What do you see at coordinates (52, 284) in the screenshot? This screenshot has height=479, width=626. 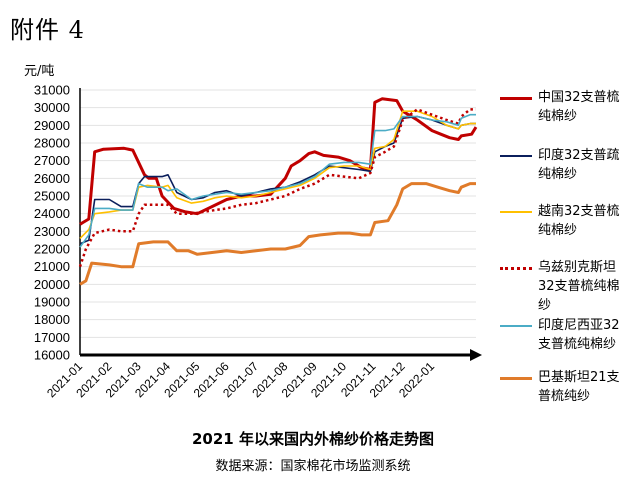 I see `y-tick-label: 20000` at bounding box center [52, 284].